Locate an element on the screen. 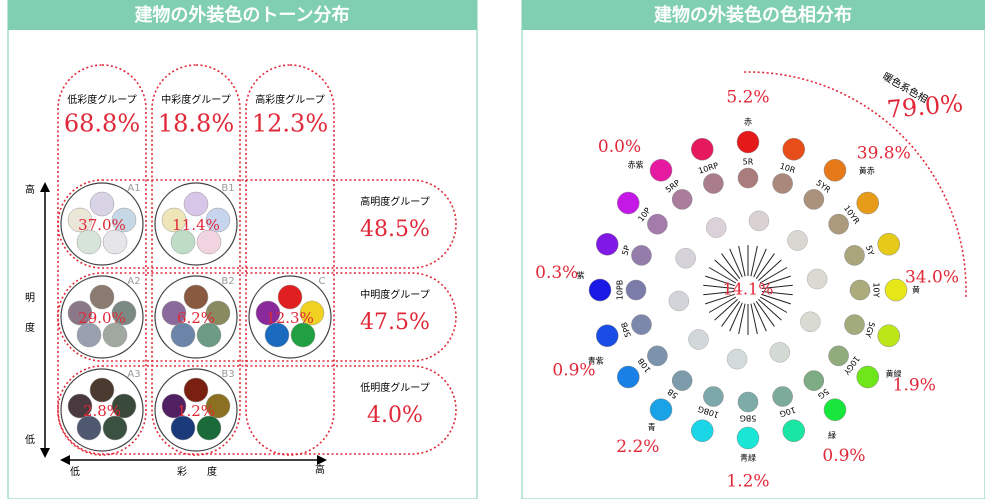  sector-value: 39.8% is located at coordinates (884, 154).